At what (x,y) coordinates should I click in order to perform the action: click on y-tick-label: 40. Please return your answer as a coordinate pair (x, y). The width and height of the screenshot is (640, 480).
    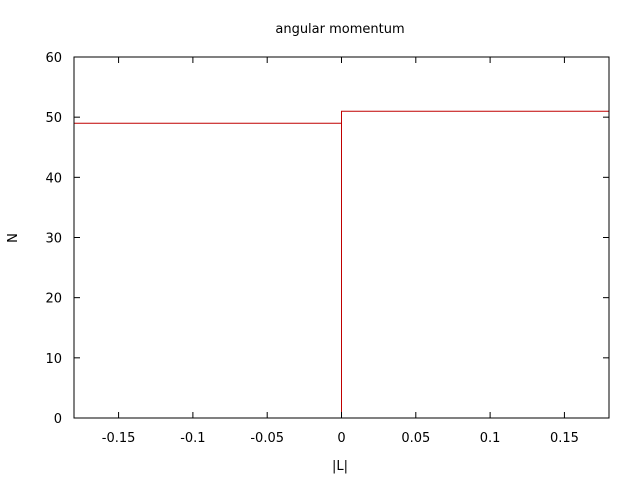
    Looking at the image, I should click on (53, 178).